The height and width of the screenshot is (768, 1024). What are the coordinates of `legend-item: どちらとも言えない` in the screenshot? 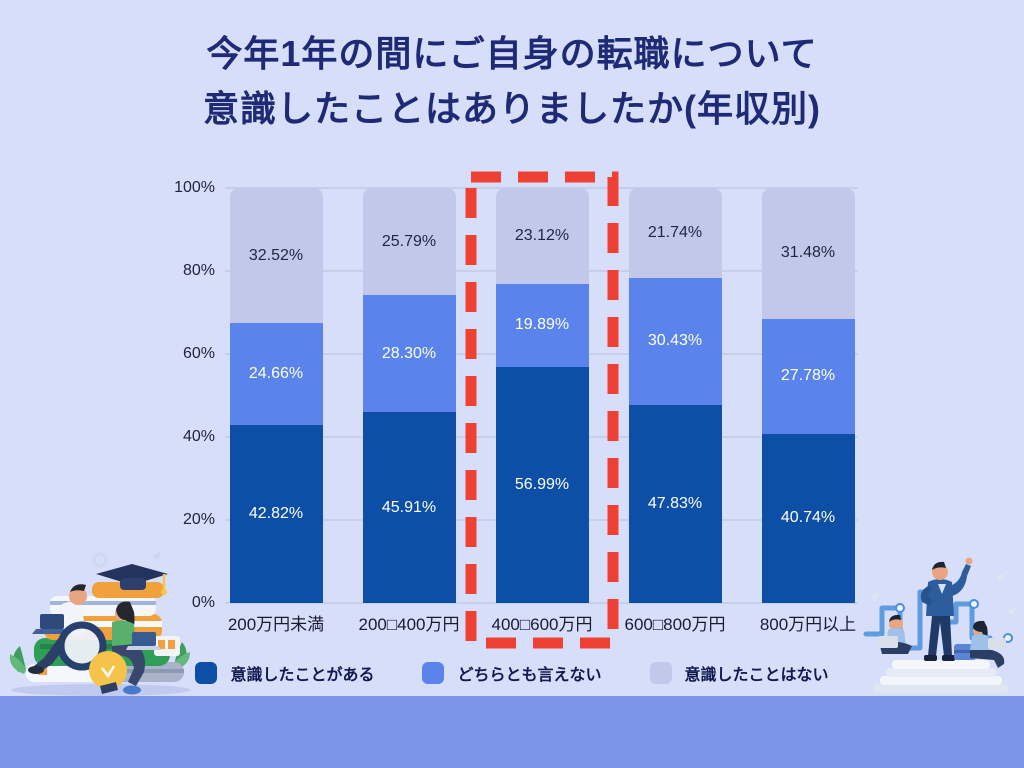 It's located at (512, 673).